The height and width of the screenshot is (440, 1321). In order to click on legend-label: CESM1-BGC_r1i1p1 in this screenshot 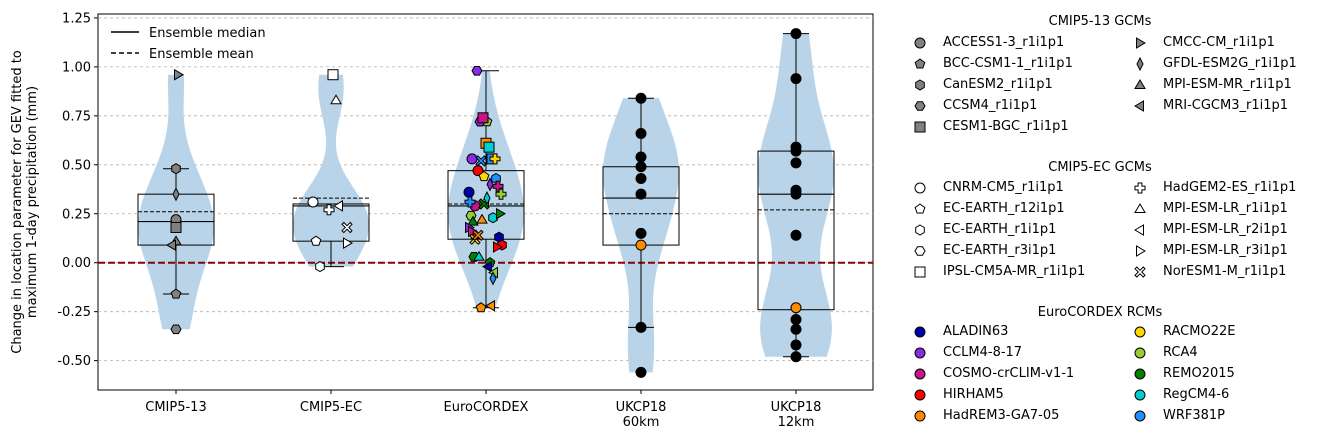, I will do `click(1006, 126)`.